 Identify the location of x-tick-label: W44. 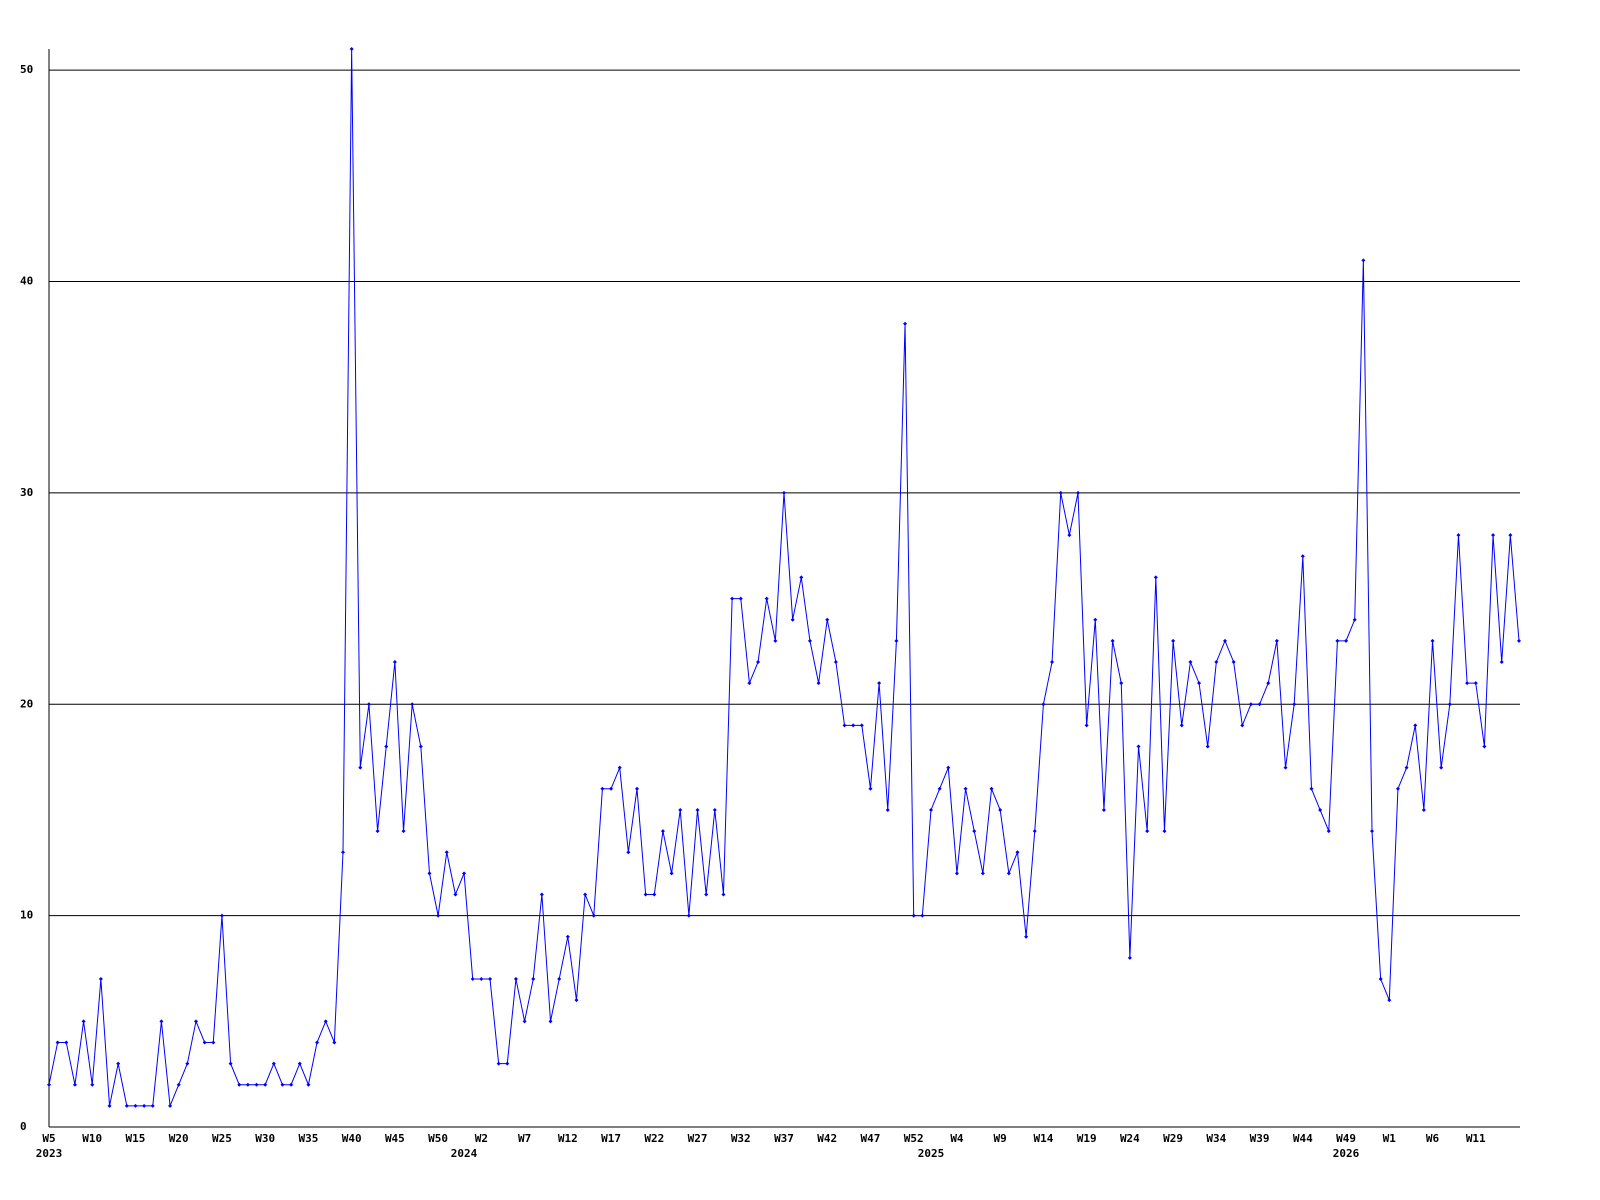
(1303, 1138).